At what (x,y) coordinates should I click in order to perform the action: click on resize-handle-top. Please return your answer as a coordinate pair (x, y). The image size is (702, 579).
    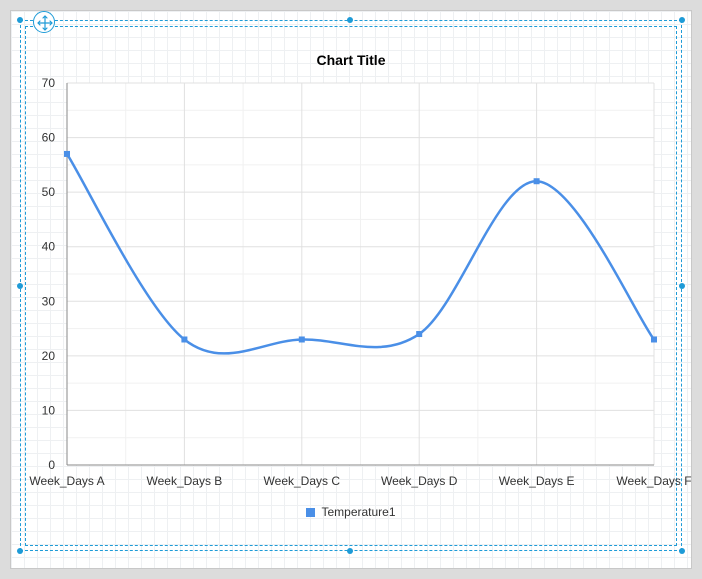
    Looking at the image, I should click on (350, 20).